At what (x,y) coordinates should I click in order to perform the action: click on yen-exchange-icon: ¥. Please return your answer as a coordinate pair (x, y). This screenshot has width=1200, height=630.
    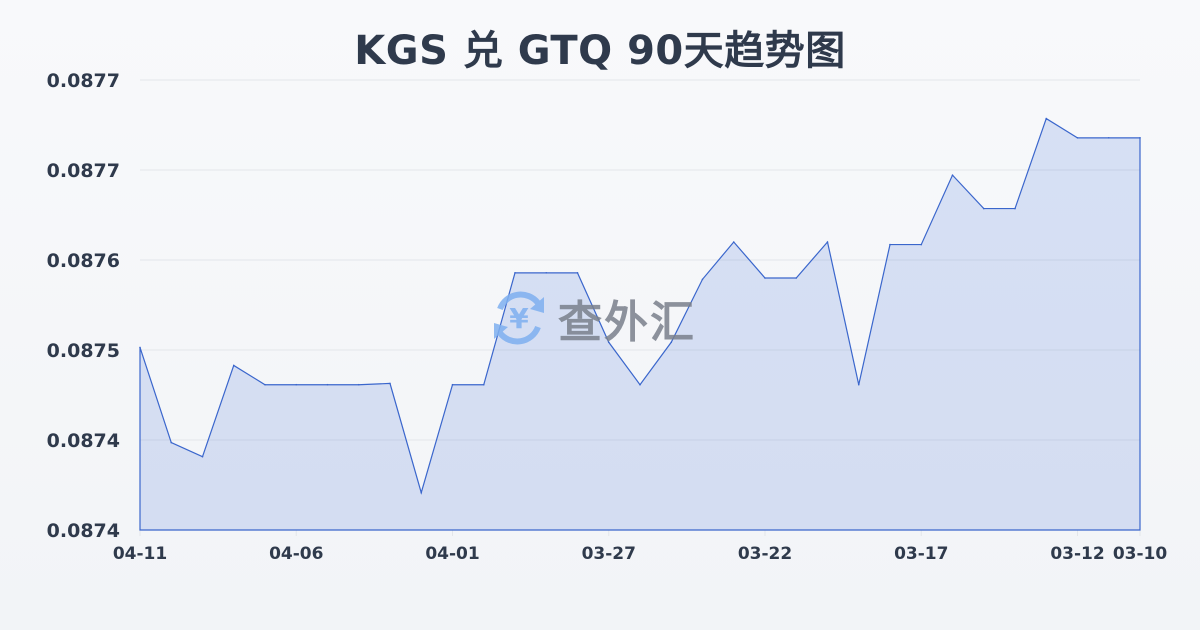
    Looking at the image, I should click on (519, 318).